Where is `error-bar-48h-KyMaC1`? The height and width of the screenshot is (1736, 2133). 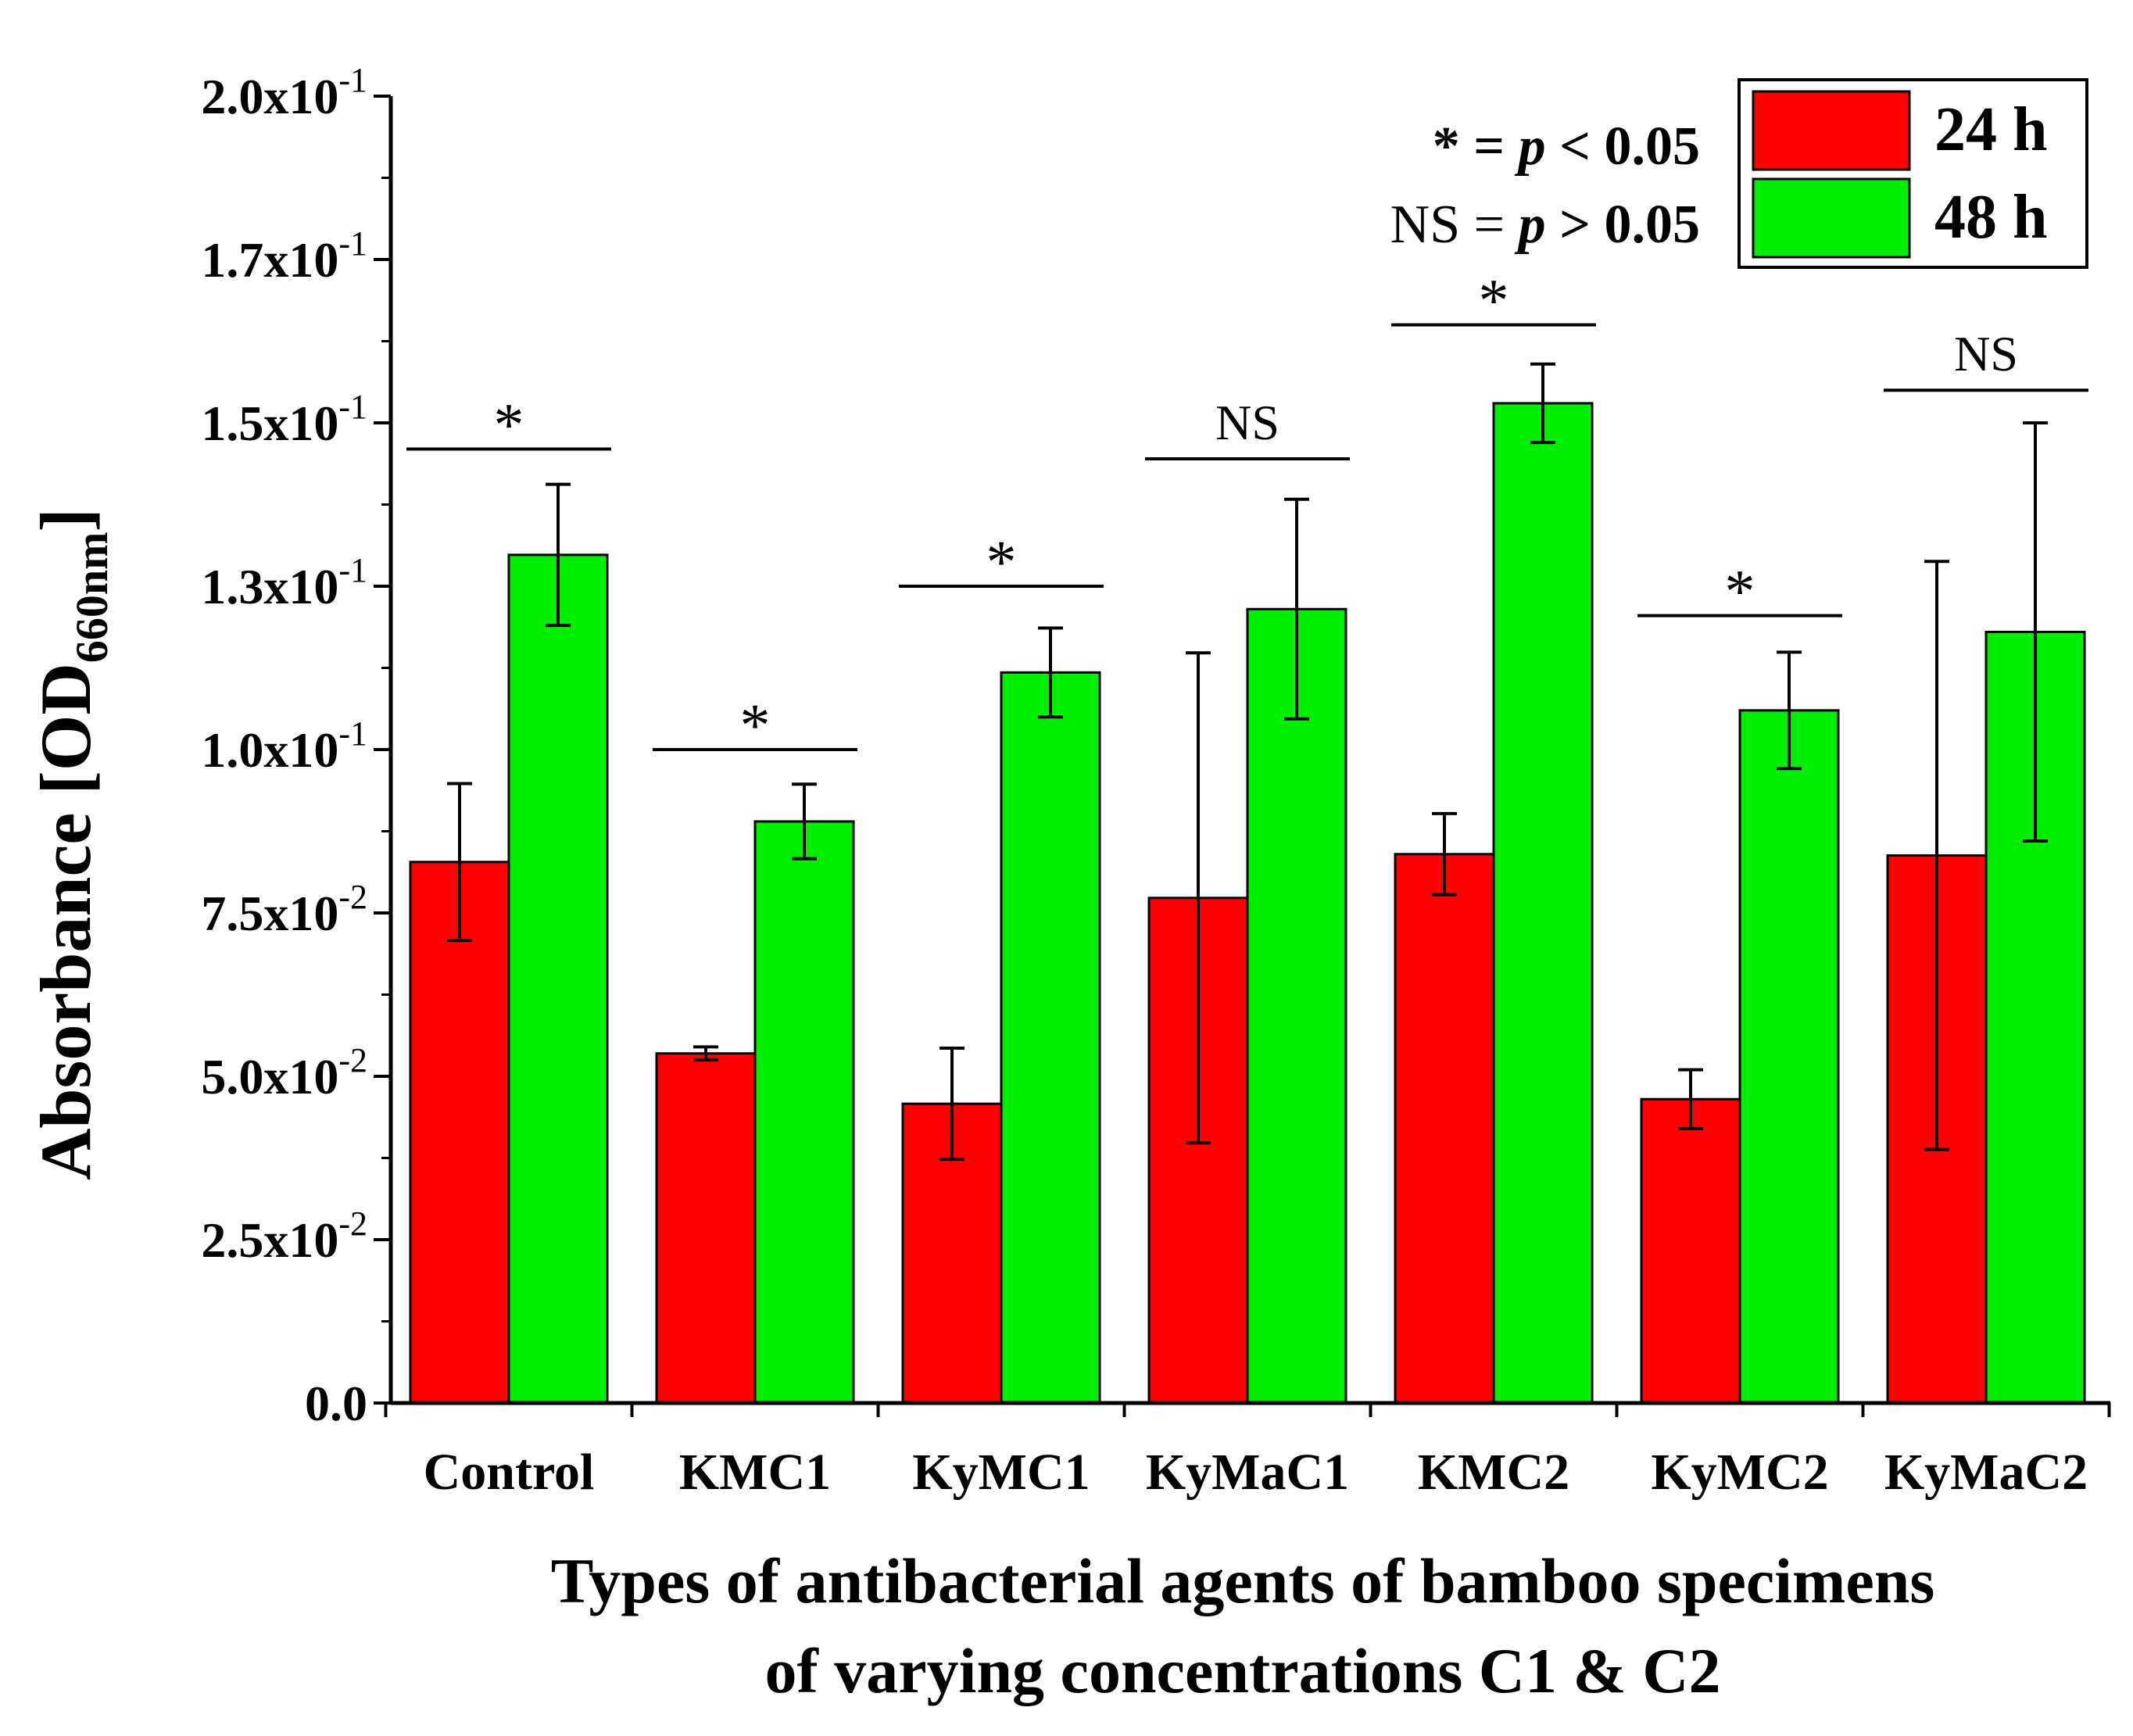
error-bar-48h-KyMaC1 is located at coordinates (1296, 609).